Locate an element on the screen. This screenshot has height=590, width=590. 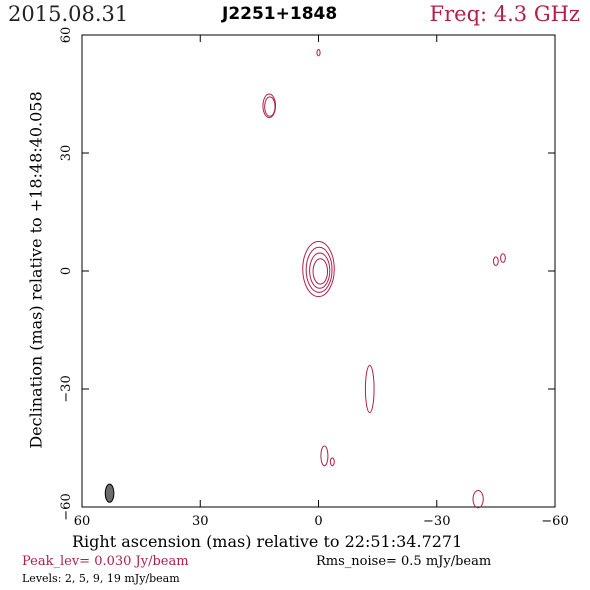
y-tick-label: −60 is located at coordinates (66, 506).